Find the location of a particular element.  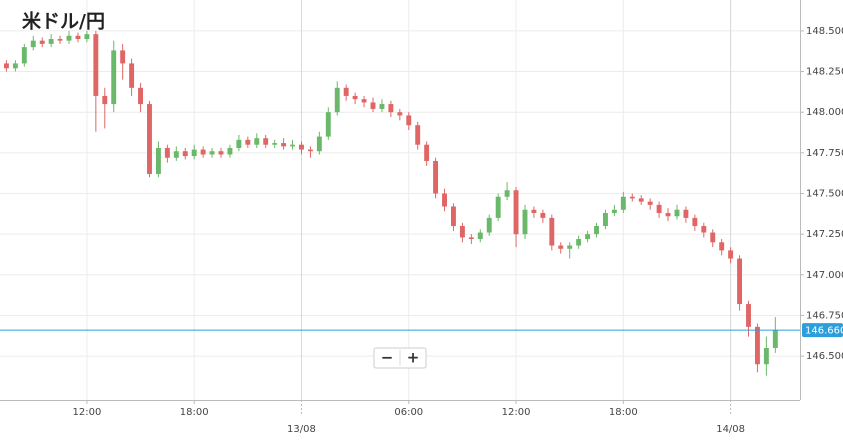

x-tick-label: 13/08 is located at coordinates (301, 429).